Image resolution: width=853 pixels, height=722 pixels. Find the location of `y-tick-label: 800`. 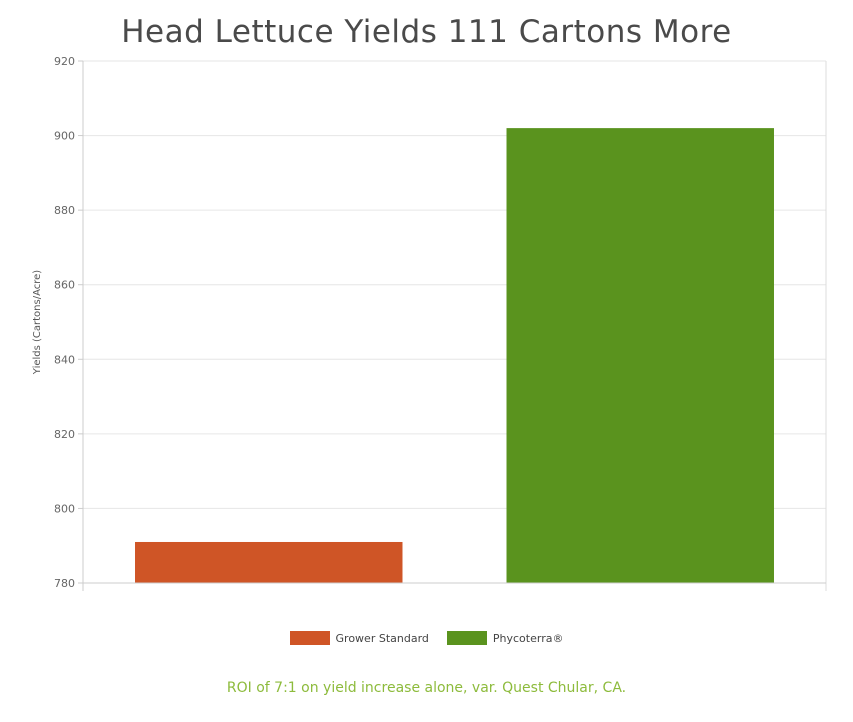

y-tick-label: 800 is located at coordinates (64, 508).